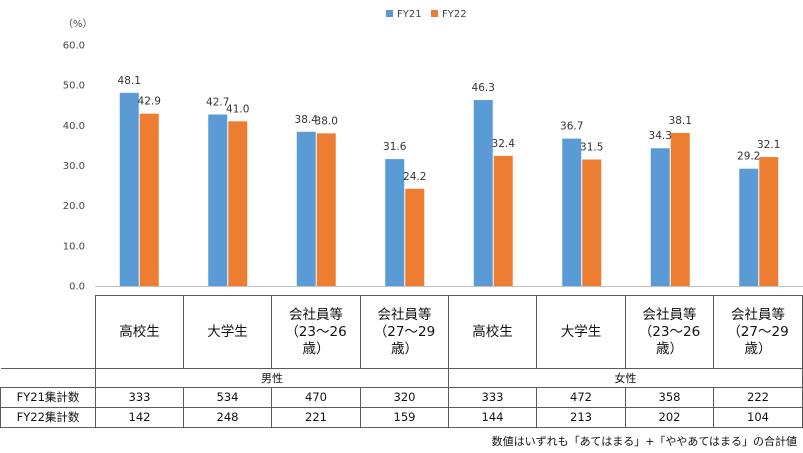 The image size is (803, 453). I want to click on data-label: 32.1, so click(768, 145).